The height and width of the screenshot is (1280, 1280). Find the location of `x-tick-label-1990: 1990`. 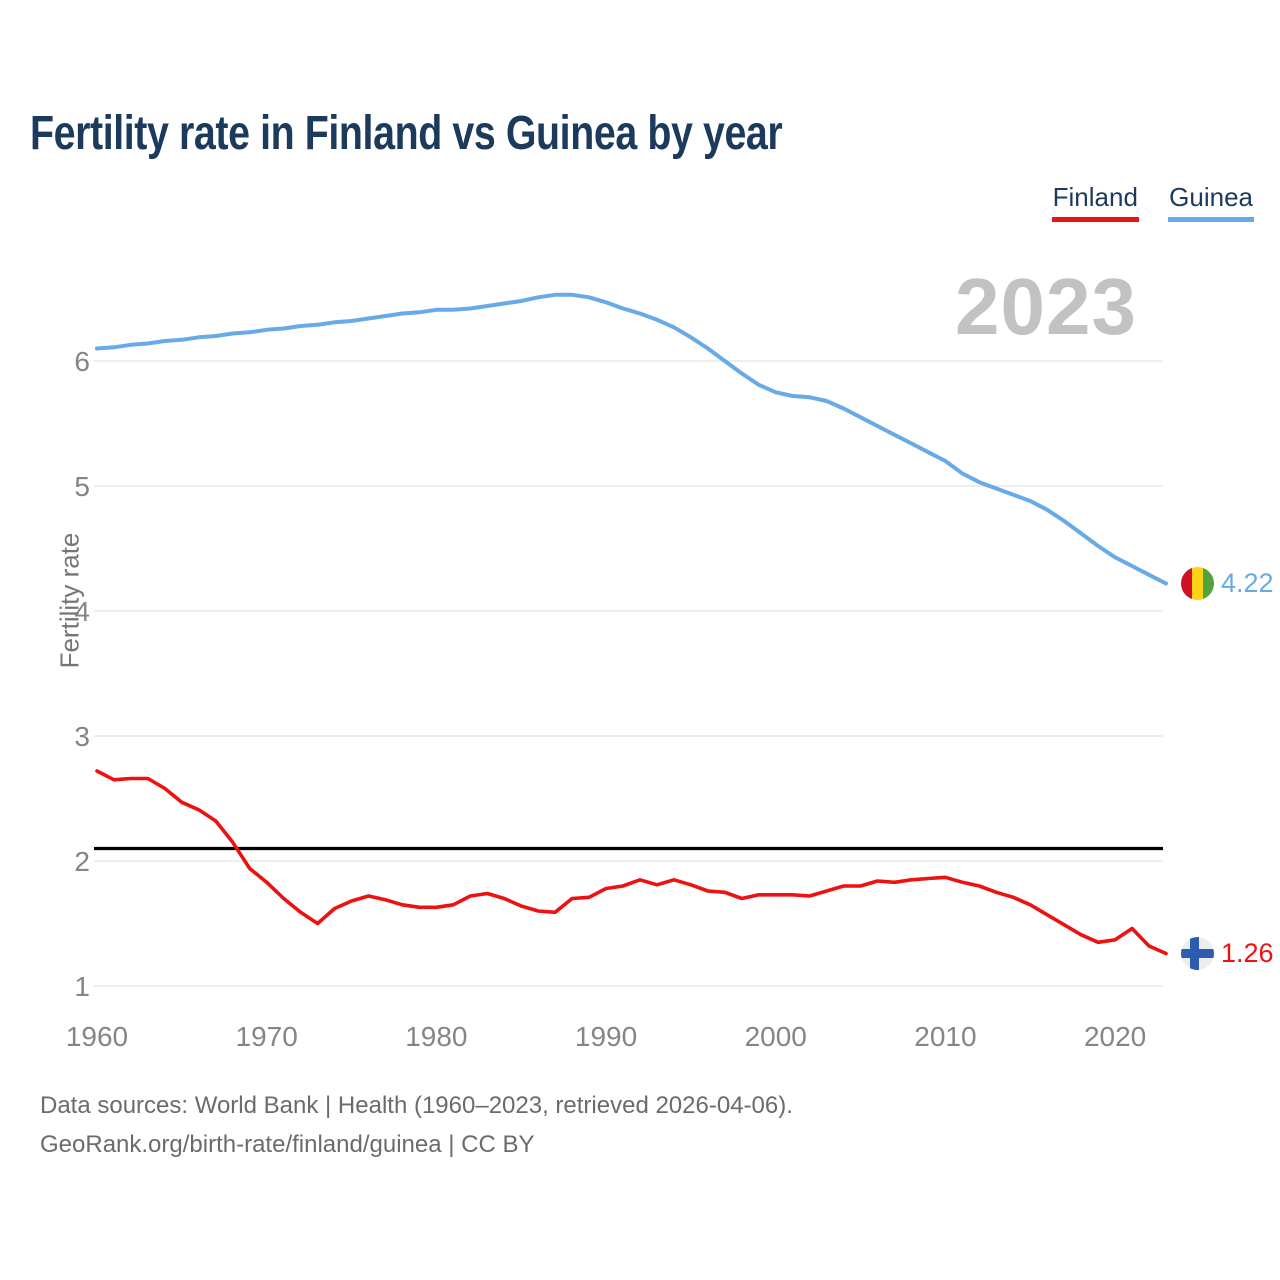

x-tick-label-1990: 1990 is located at coordinates (606, 1036).